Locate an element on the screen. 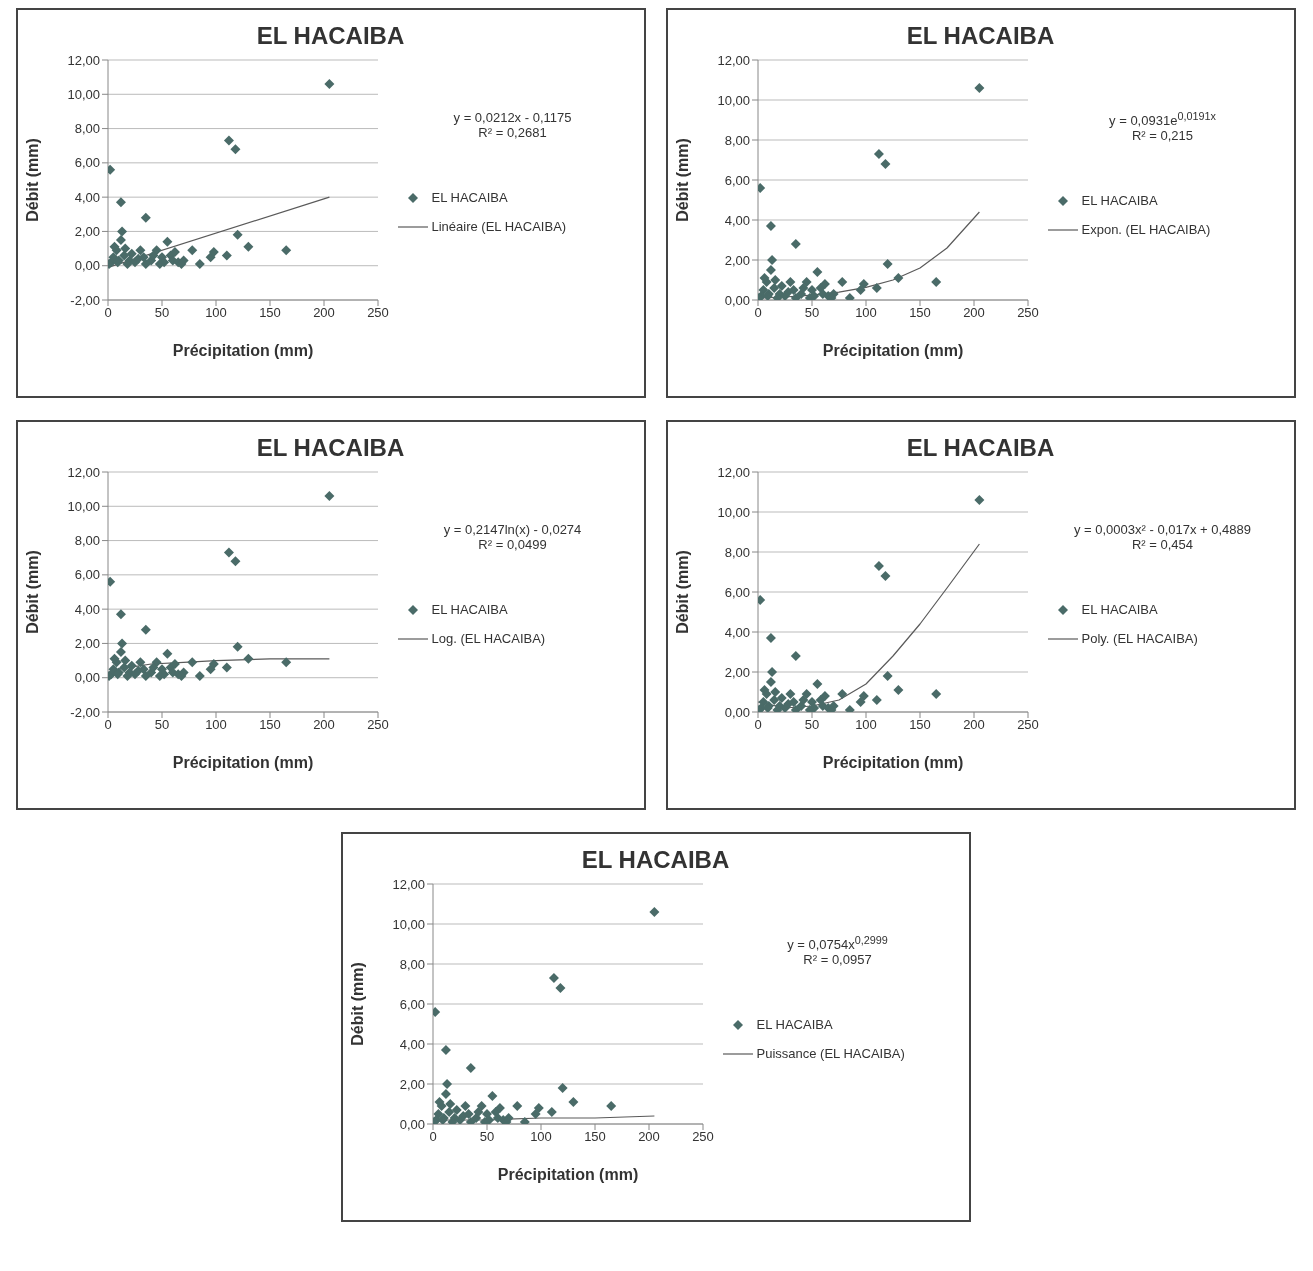 The width and height of the screenshot is (1313, 1271). legend-label: Linéaire (EL HACAIBA) is located at coordinates (499, 226).